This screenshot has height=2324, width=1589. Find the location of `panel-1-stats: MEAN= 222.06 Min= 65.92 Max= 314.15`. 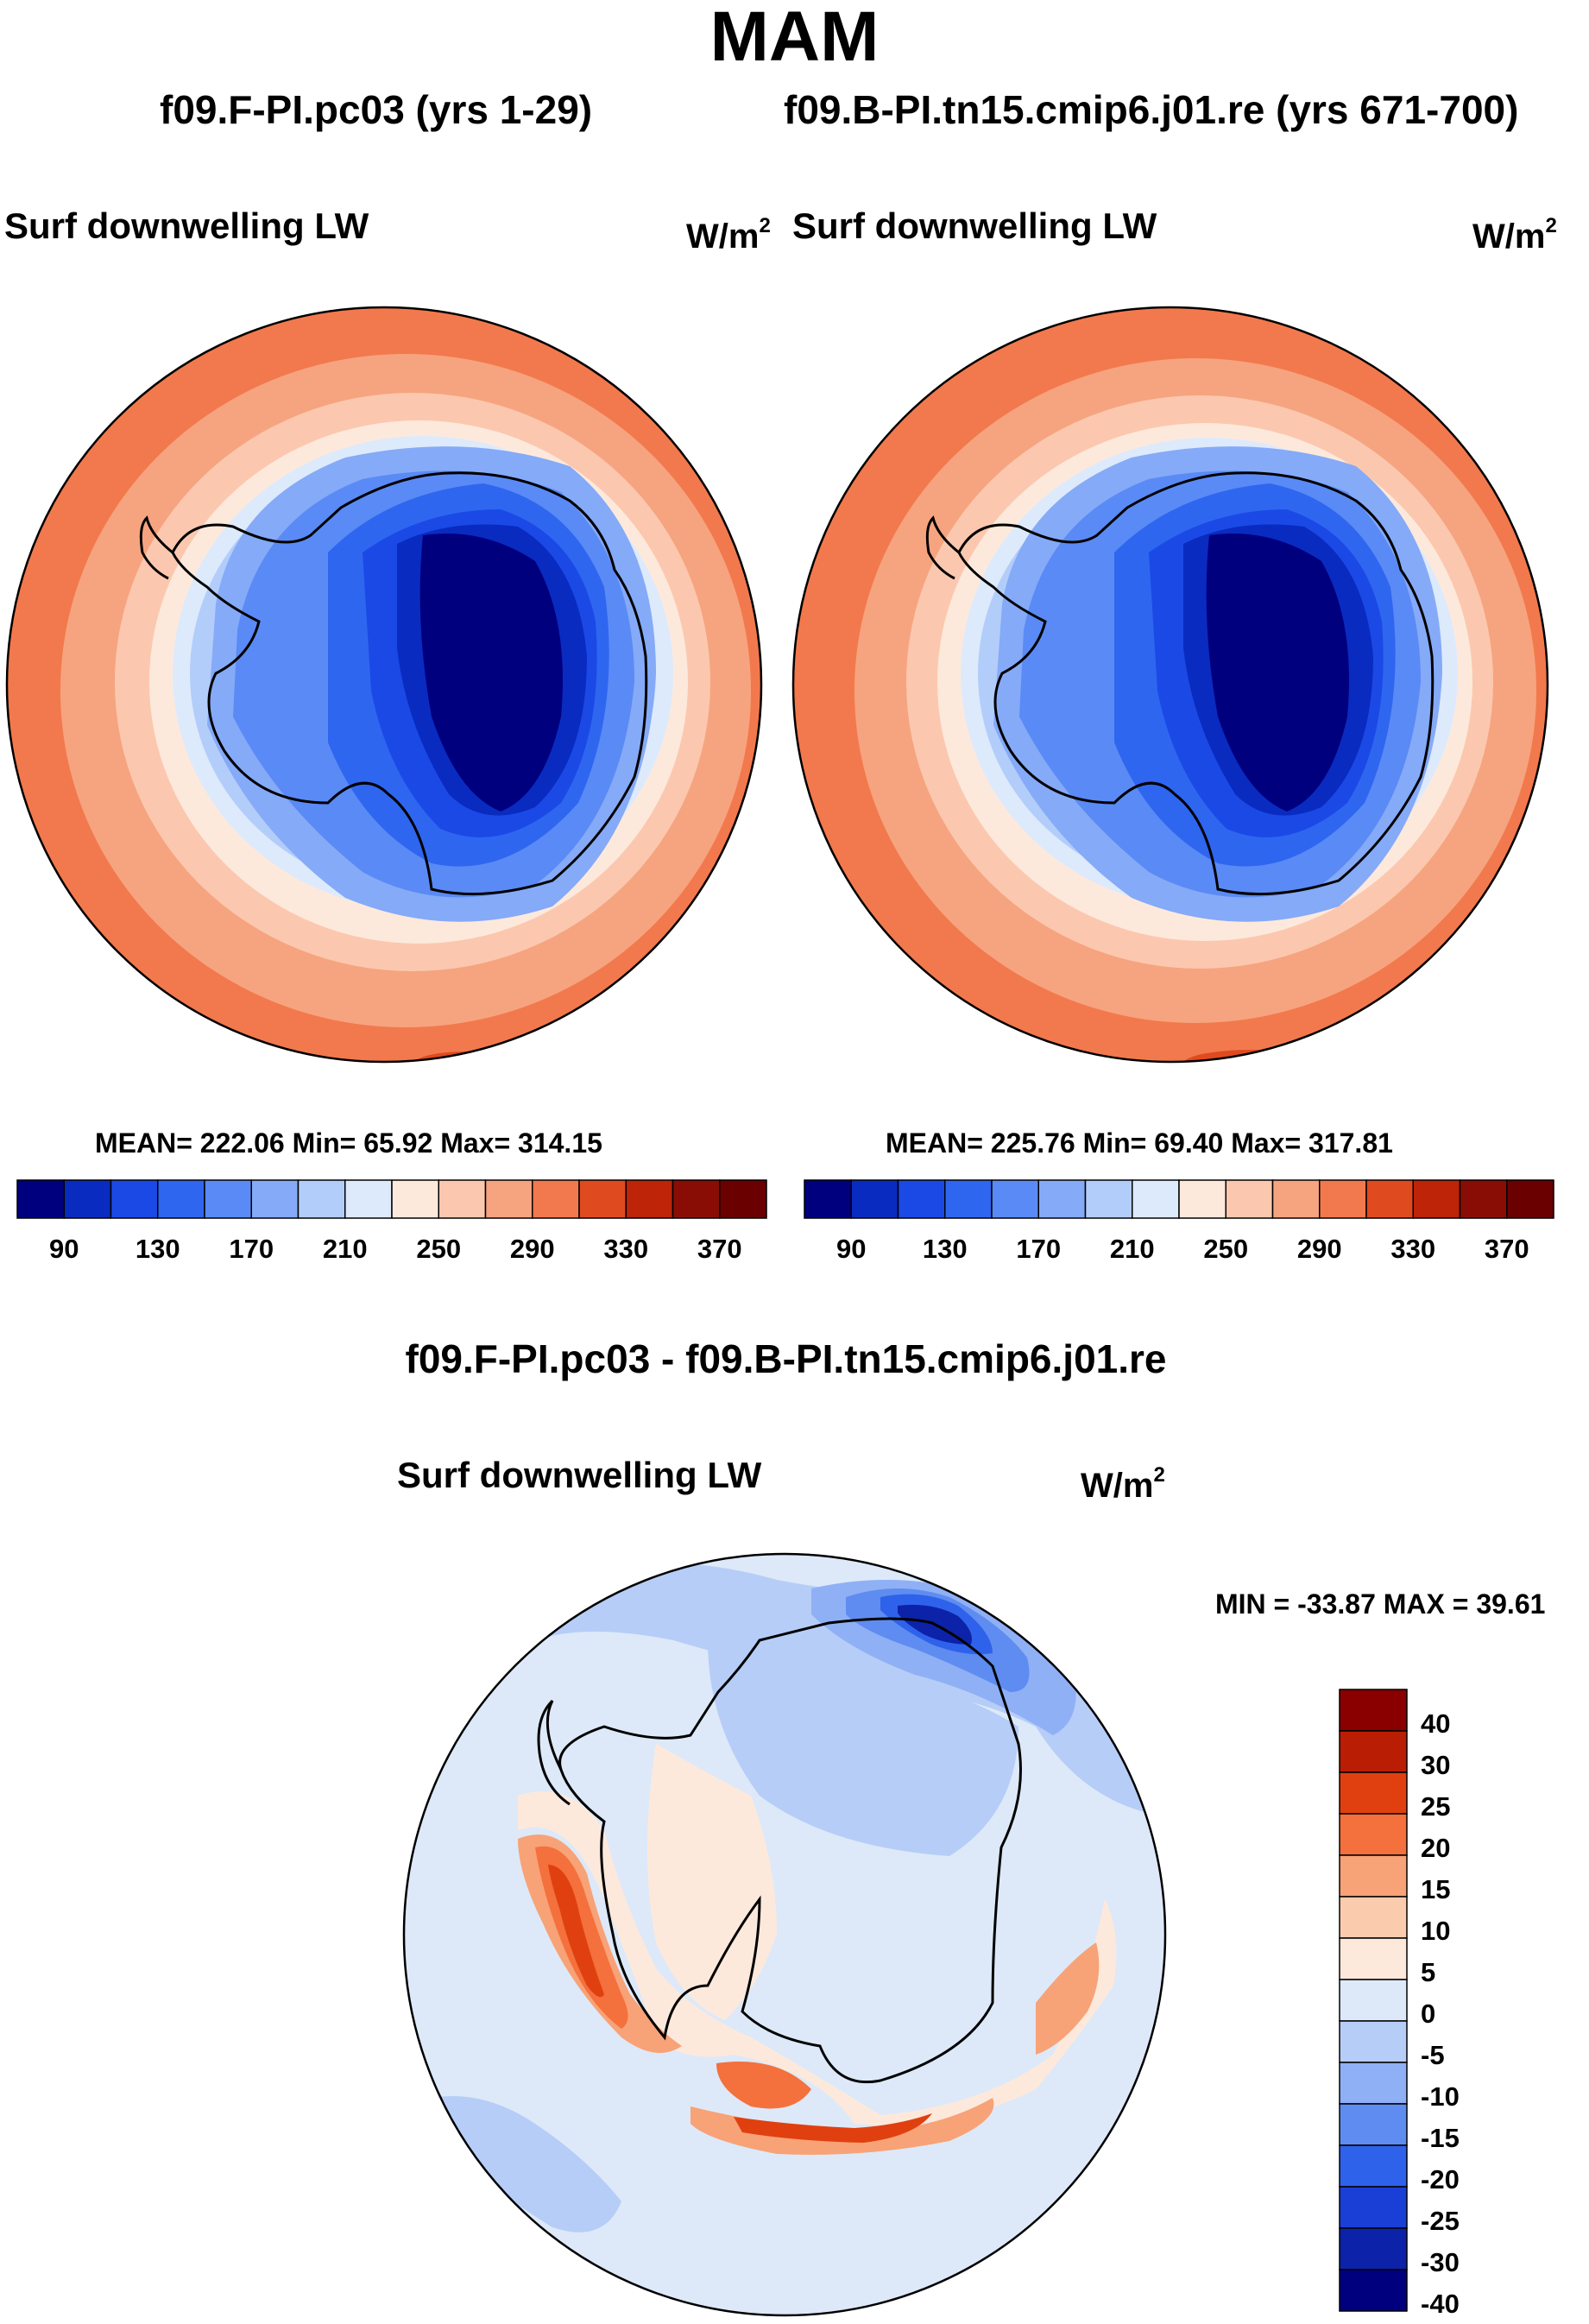

panel-1-stats: MEAN= 222.06 Min= 65.92 Max= 314.15 is located at coordinates (348, 1143).